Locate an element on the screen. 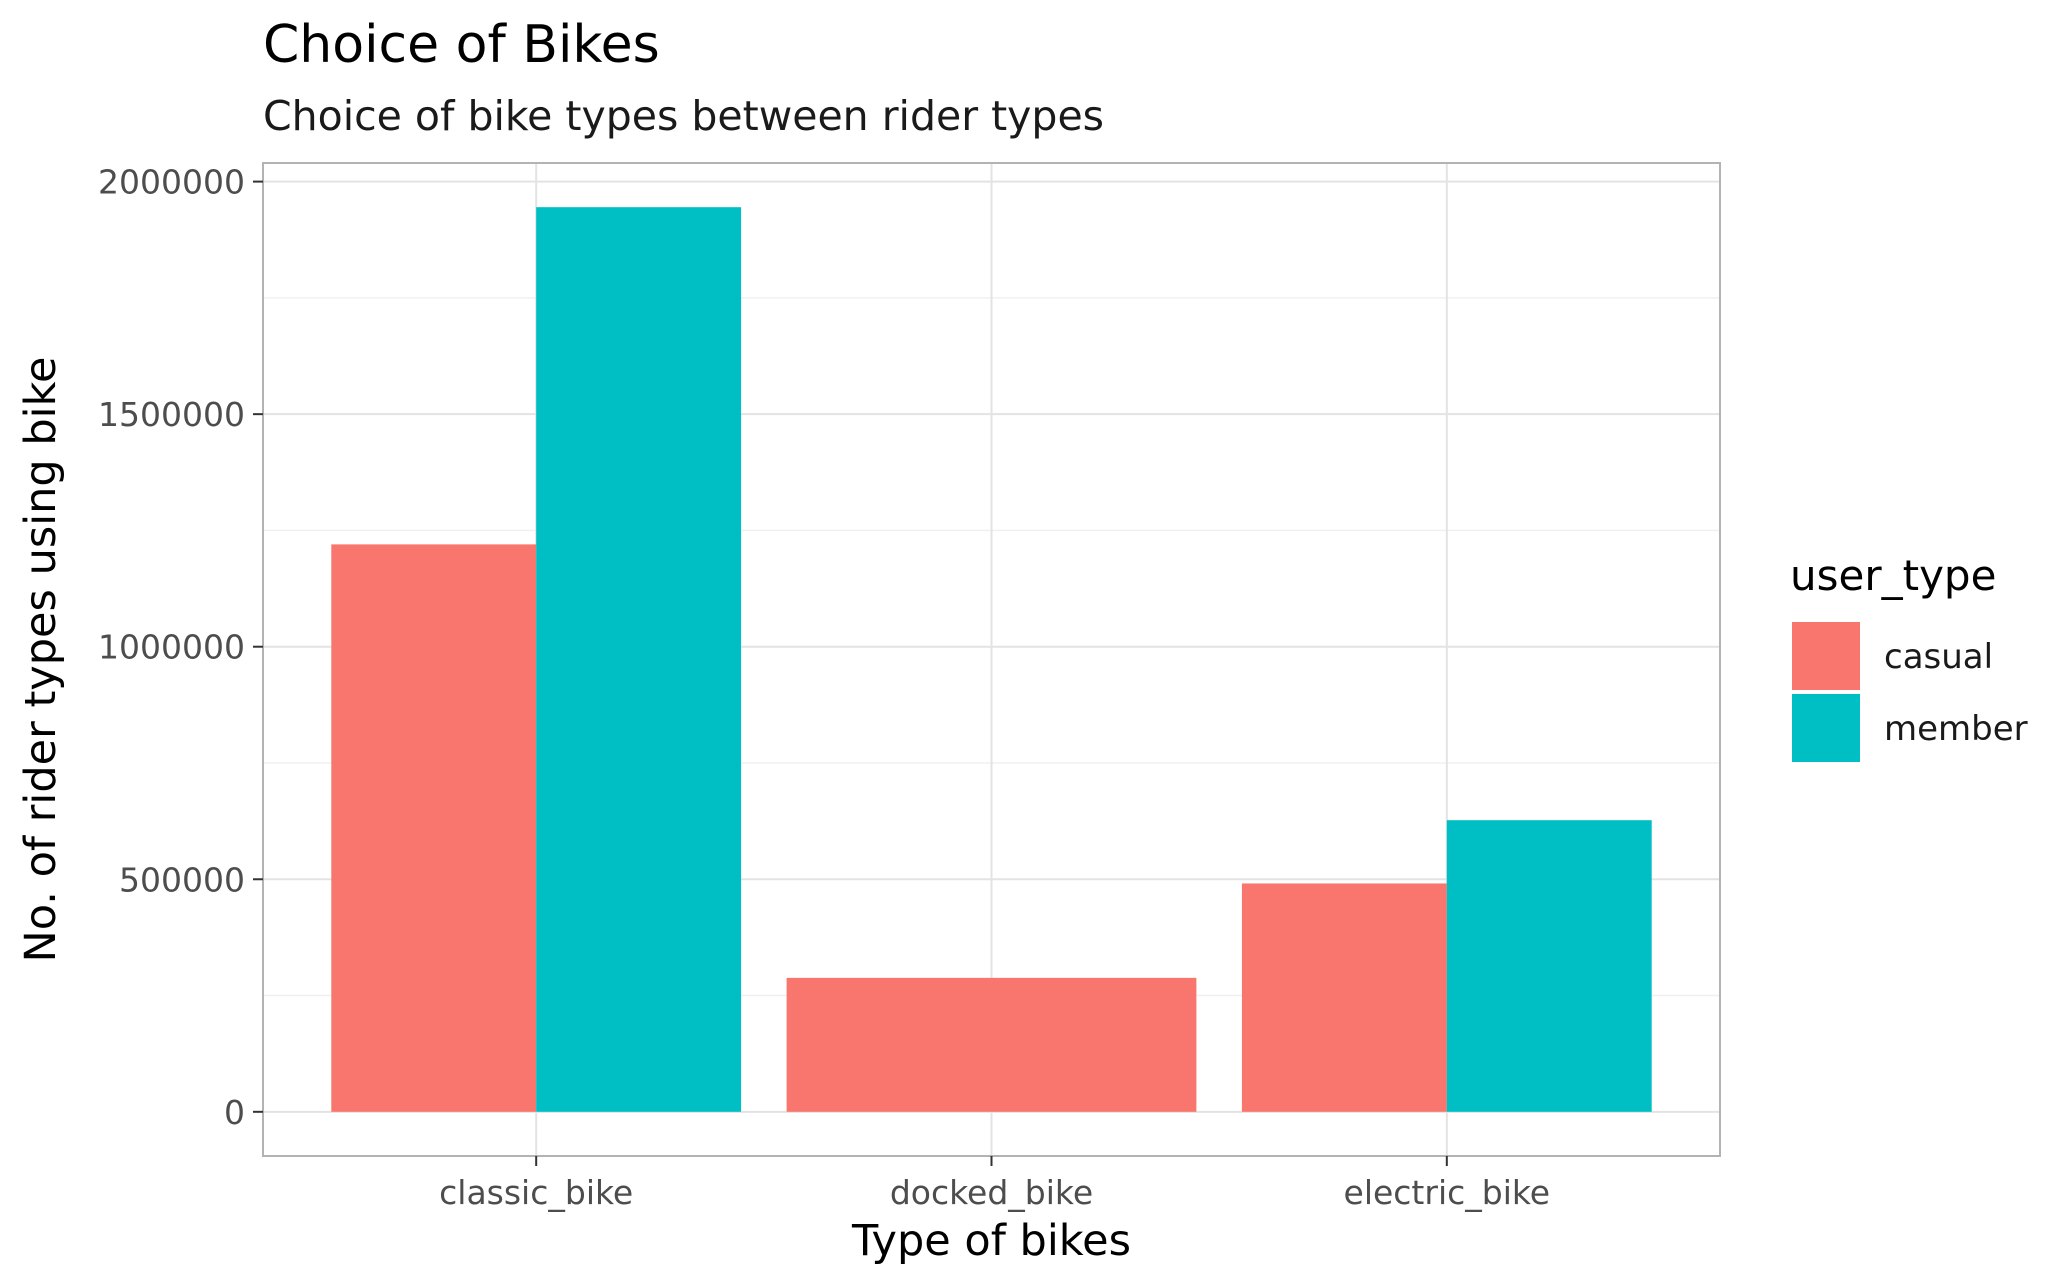  y-tick-label: 1500000 is located at coordinates (171, 414).